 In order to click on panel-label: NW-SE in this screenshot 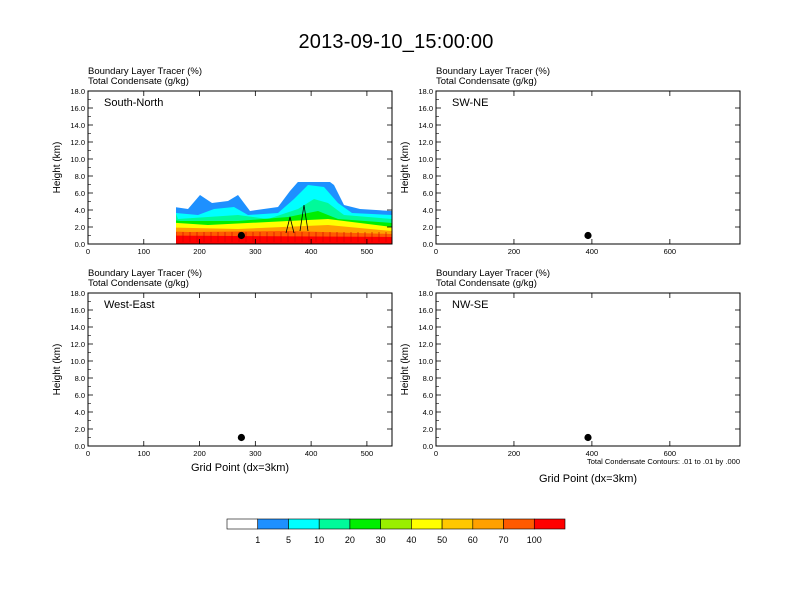, I will do `click(470, 305)`.